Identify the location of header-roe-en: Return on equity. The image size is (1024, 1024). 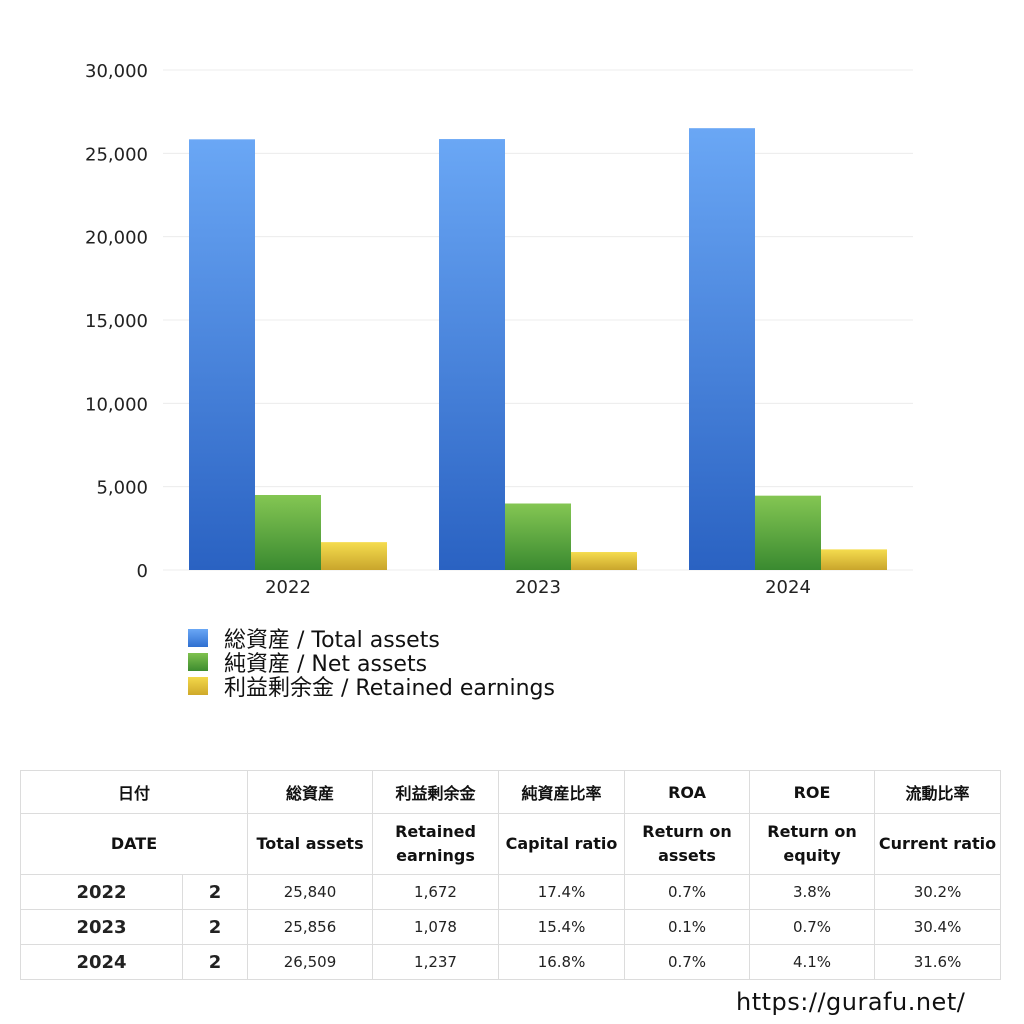
(812, 844).